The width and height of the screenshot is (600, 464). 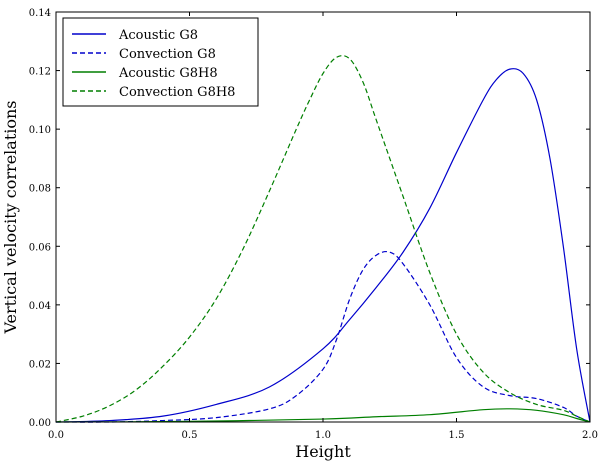 What do you see at coordinates (40, 13) in the screenshot?
I see `y-tick-label: 0.14` at bounding box center [40, 13].